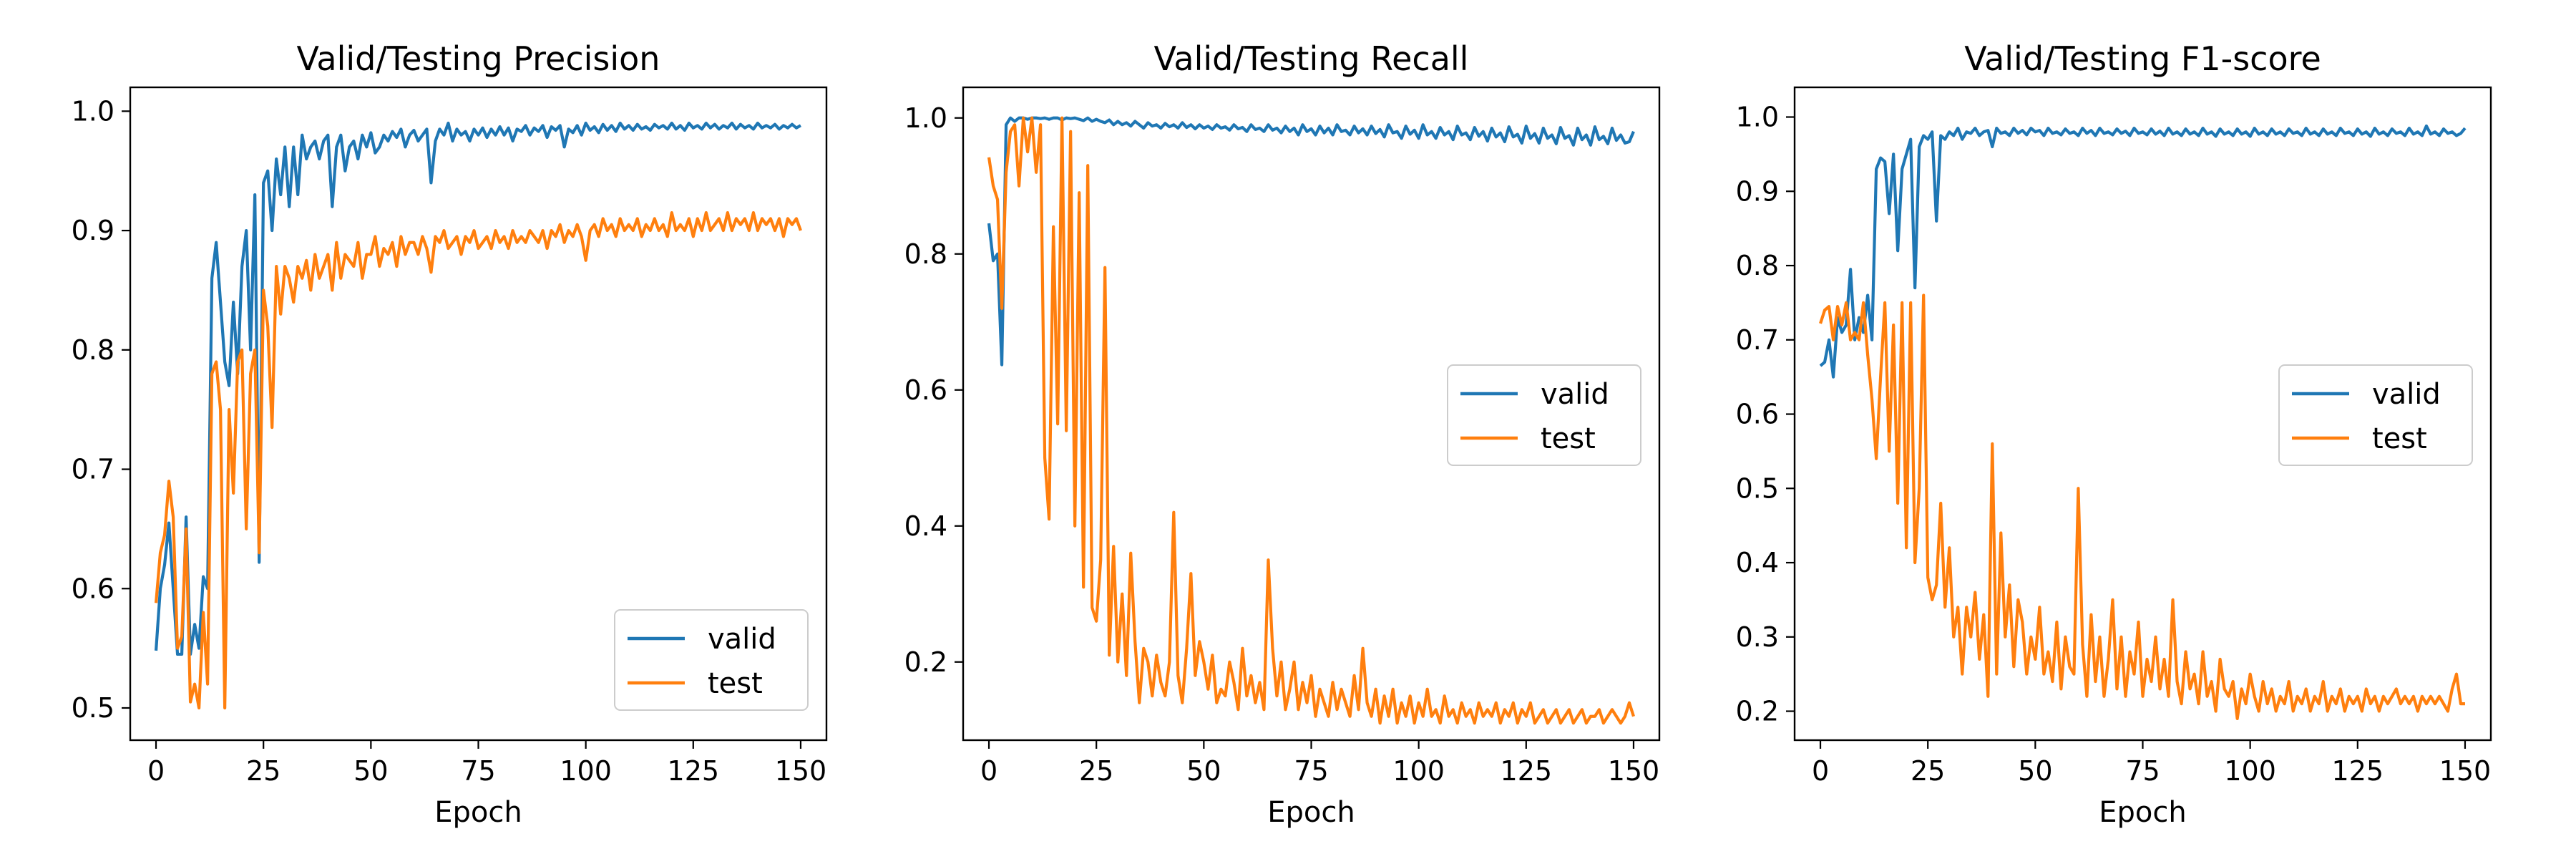  Describe the element at coordinates (1758, 637) in the screenshot. I see `y-tick-label: 0.3` at that location.